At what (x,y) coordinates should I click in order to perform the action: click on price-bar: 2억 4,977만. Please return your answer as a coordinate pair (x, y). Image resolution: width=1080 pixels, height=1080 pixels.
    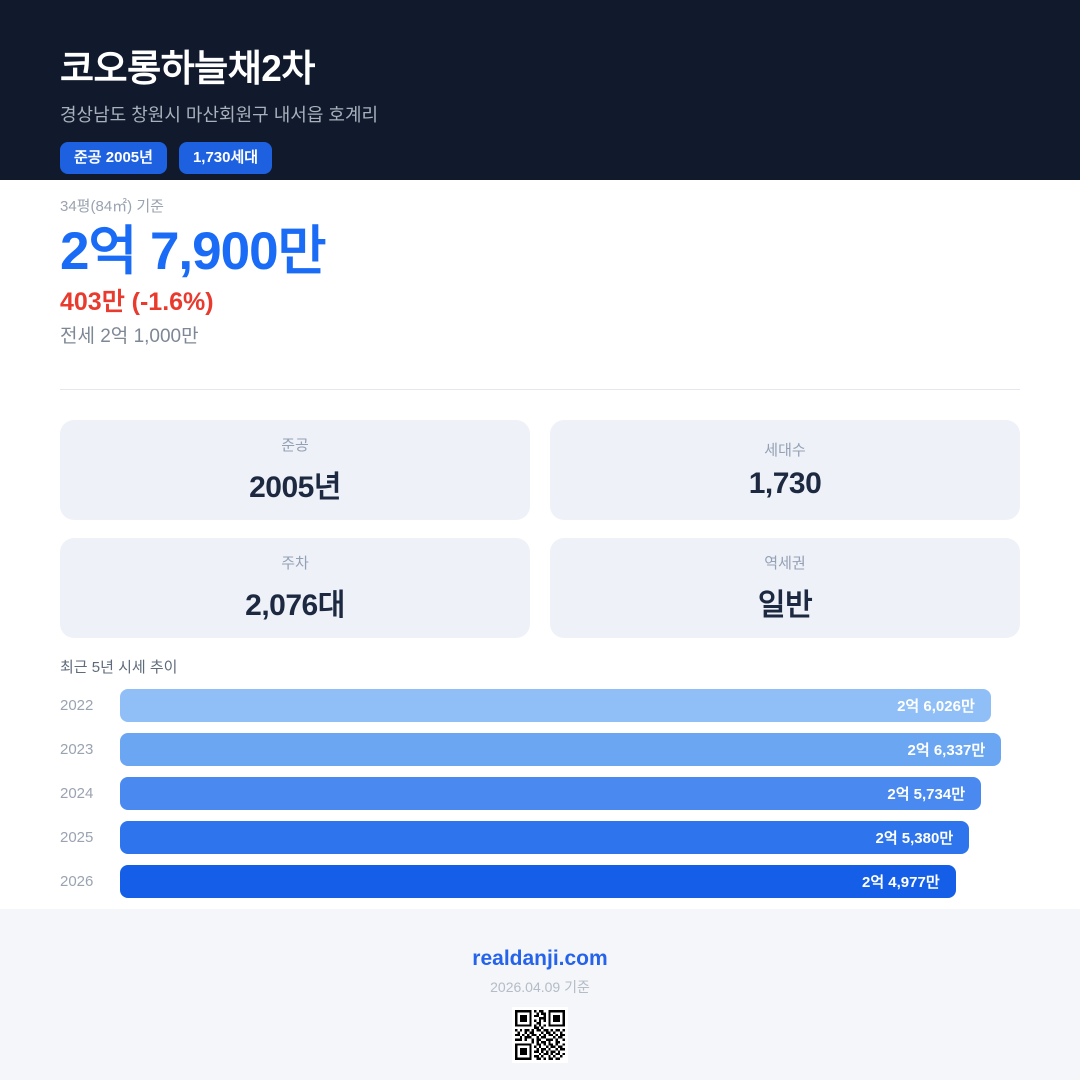
    Looking at the image, I should click on (538, 881).